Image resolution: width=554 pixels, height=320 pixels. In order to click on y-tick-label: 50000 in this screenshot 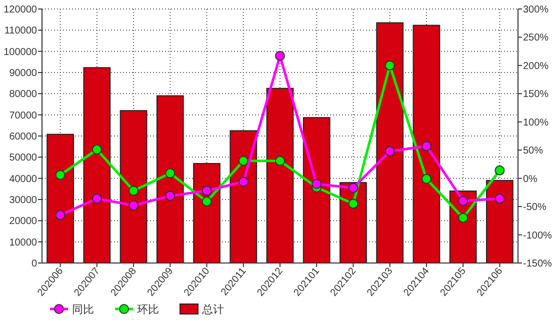, I will do `click(23, 158)`.